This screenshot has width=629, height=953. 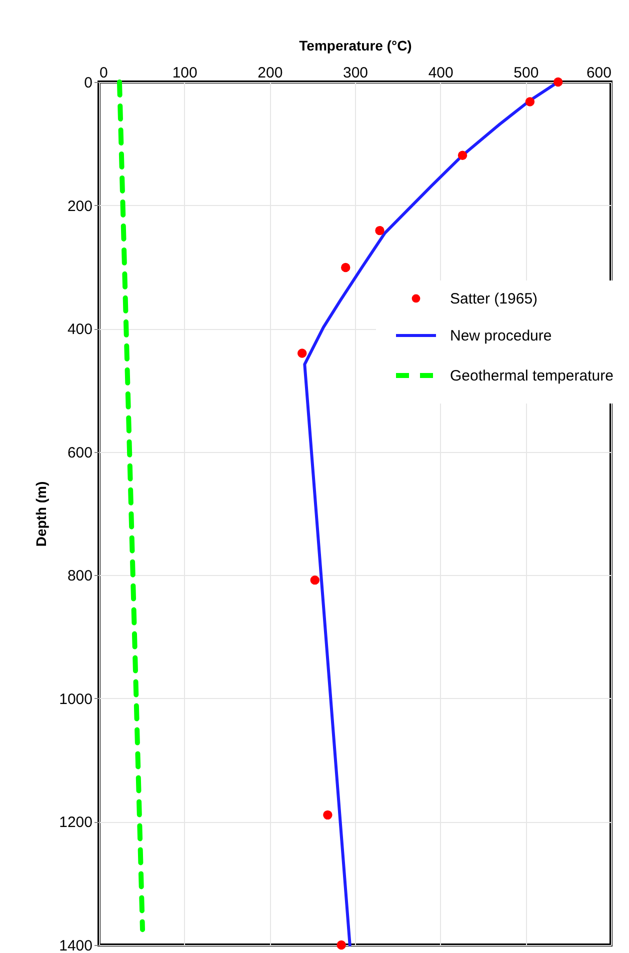 What do you see at coordinates (599, 73) in the screenshot?
I see `x-tick-label: 600` at bounding box center [599, 73].